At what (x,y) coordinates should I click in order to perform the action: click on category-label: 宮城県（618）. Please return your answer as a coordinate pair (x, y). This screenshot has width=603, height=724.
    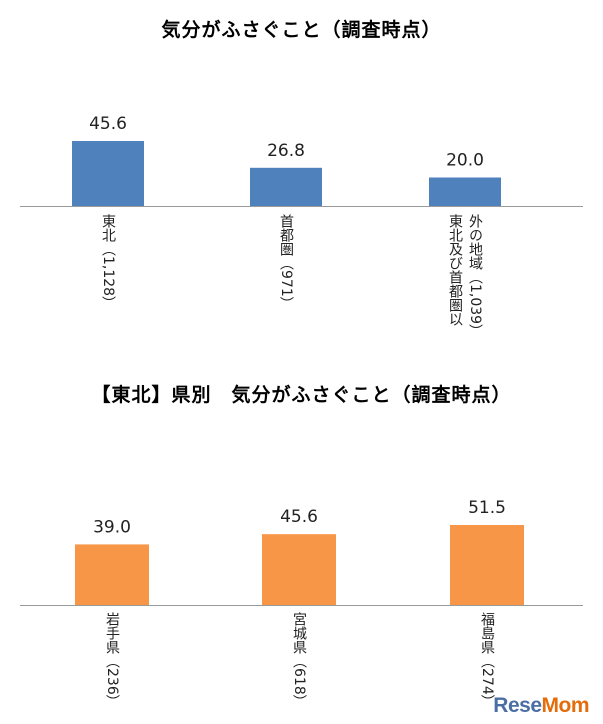
    Looking at the image, I should click on (299, 660).